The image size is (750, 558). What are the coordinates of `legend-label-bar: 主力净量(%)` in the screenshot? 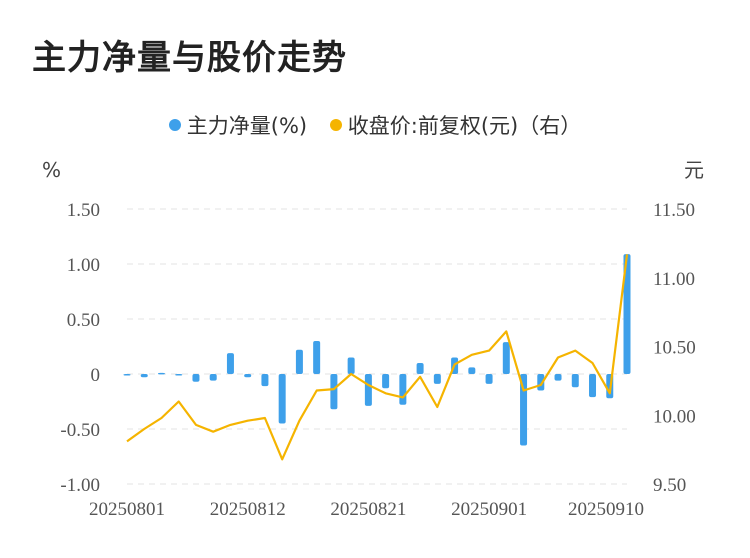 It's located at (247, 126).